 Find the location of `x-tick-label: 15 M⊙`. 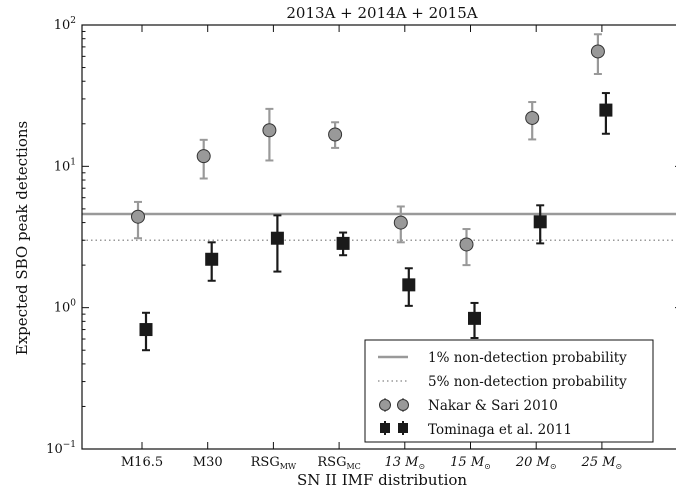

x-tick-label: 15 M⊙ is located at coordinates (470, 463).